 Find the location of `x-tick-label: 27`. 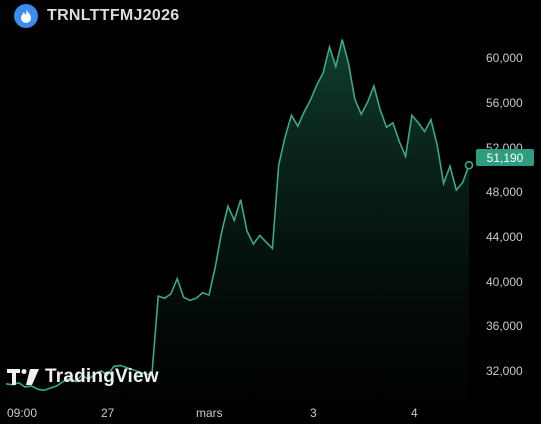

x-tick-label: 27 is located at coordinates (108, 413).